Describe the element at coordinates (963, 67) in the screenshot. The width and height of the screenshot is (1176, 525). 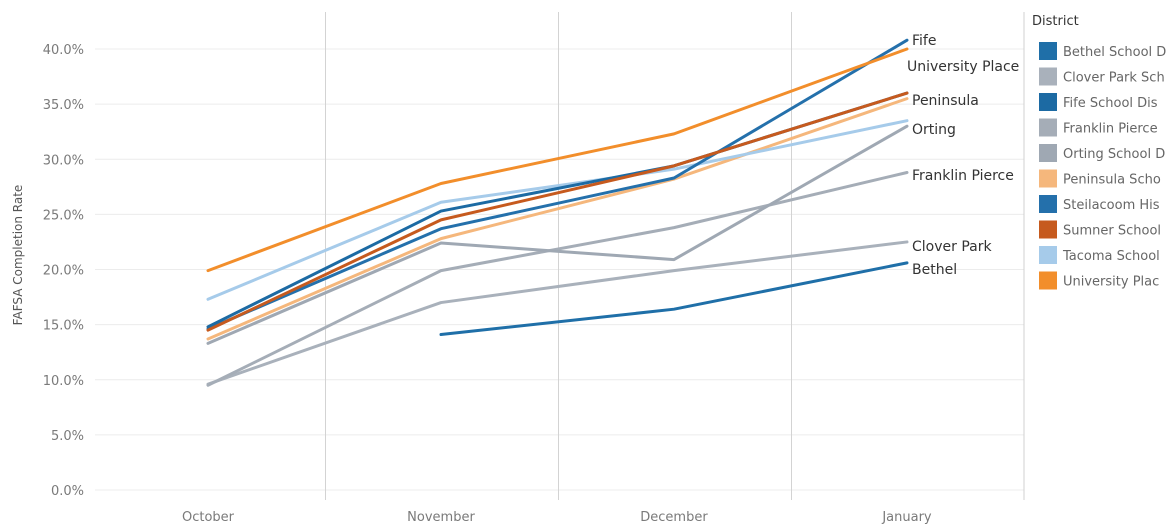
I see `end-label: University Place` at that location.